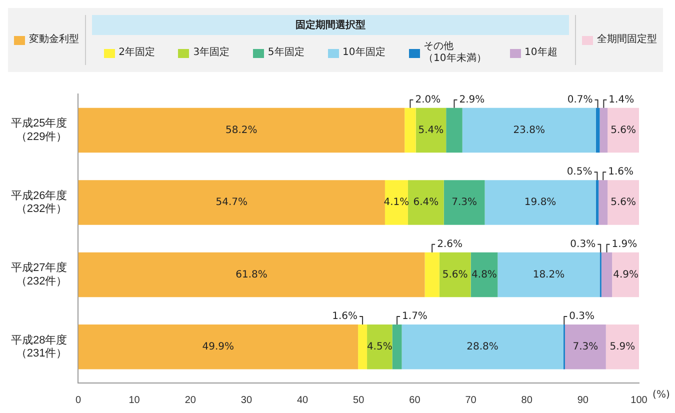 This screenshot has width=675, height=413. Describe the element at coordinates (621, 100) in the screenshot. I see `data-label: 1.4%` at that location.